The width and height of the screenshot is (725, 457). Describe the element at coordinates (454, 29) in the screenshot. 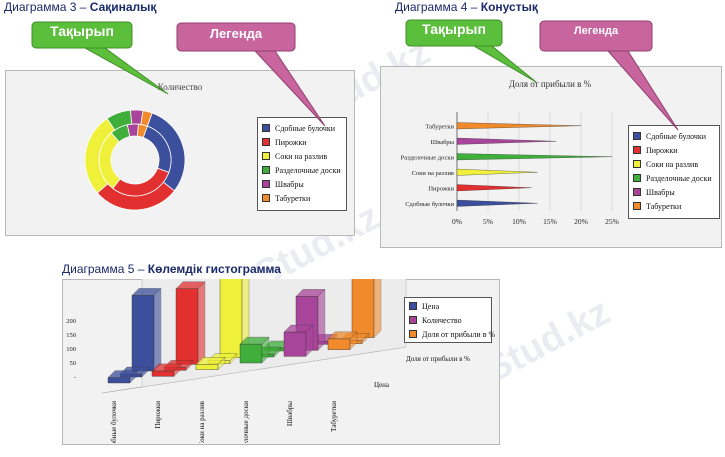

I see `callout-title-cone-label: Тақырып` at that location.